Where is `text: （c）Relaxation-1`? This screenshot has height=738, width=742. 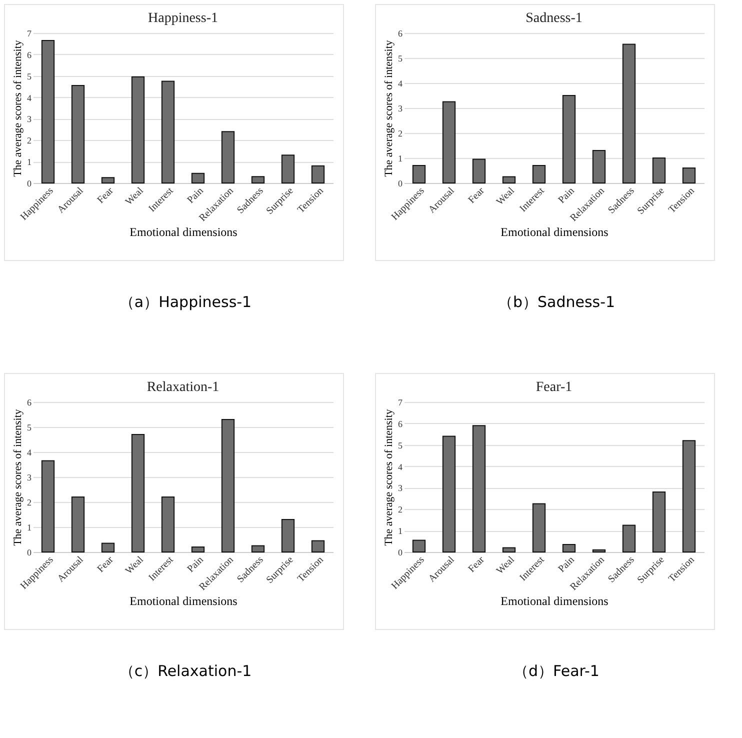 text: （c）Relaxation-1 is located at coordinates (185, 671).